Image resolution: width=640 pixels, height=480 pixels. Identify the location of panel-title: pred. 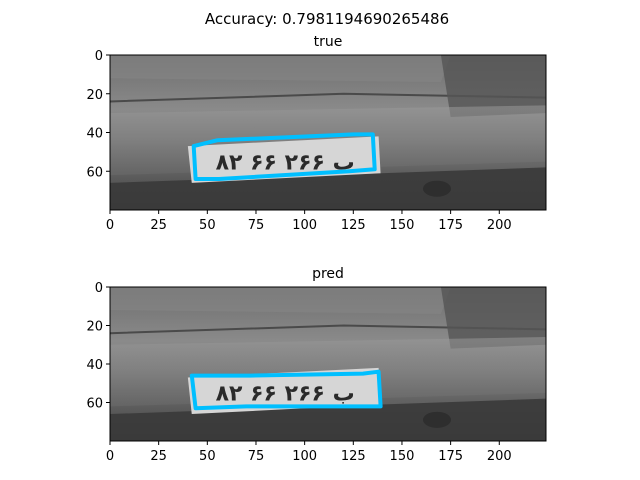
(328, 274).